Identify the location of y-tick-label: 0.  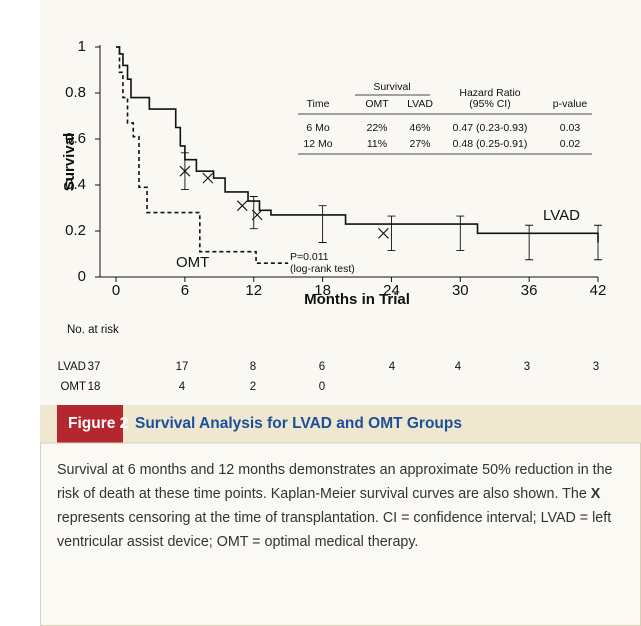
(82, 276).